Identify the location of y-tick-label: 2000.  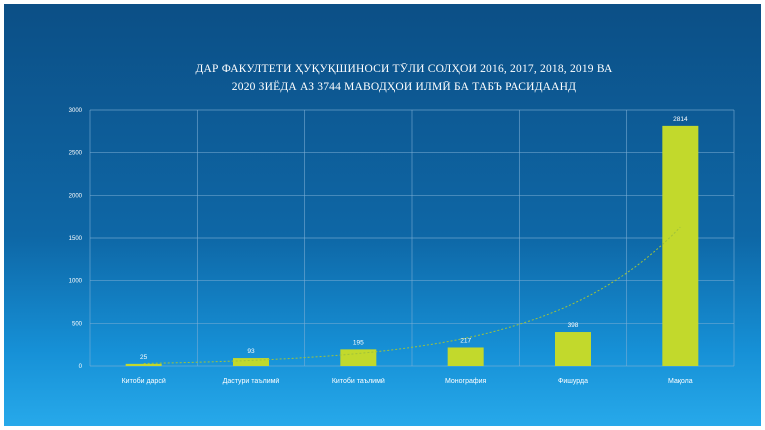
(76, 196).